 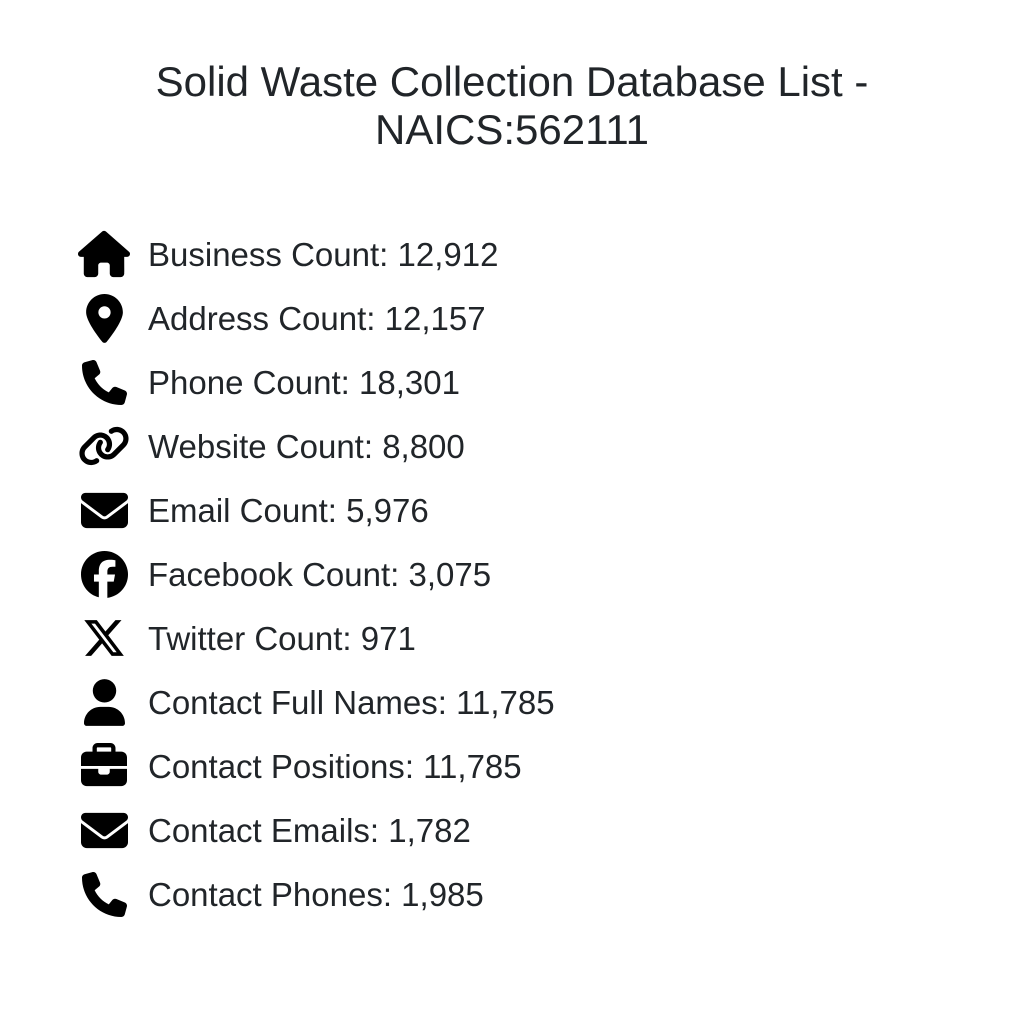 I want to click on stat-item: Contact Positions: 11,785, so click(x=551, y=766).